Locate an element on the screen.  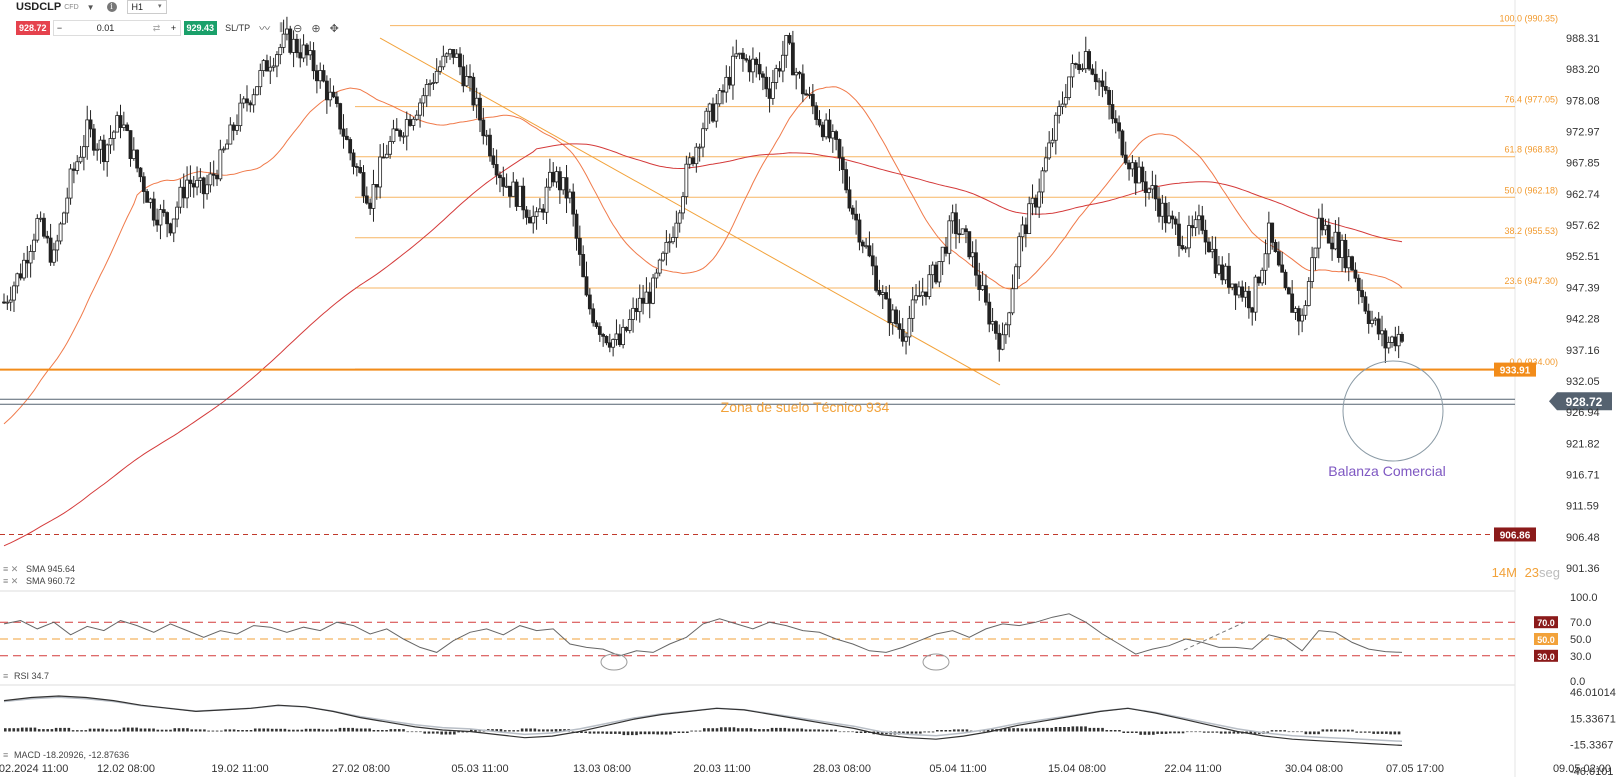
lot-size-stepper: − 0.01 ⇄ + is located at coordinates (116, 28).